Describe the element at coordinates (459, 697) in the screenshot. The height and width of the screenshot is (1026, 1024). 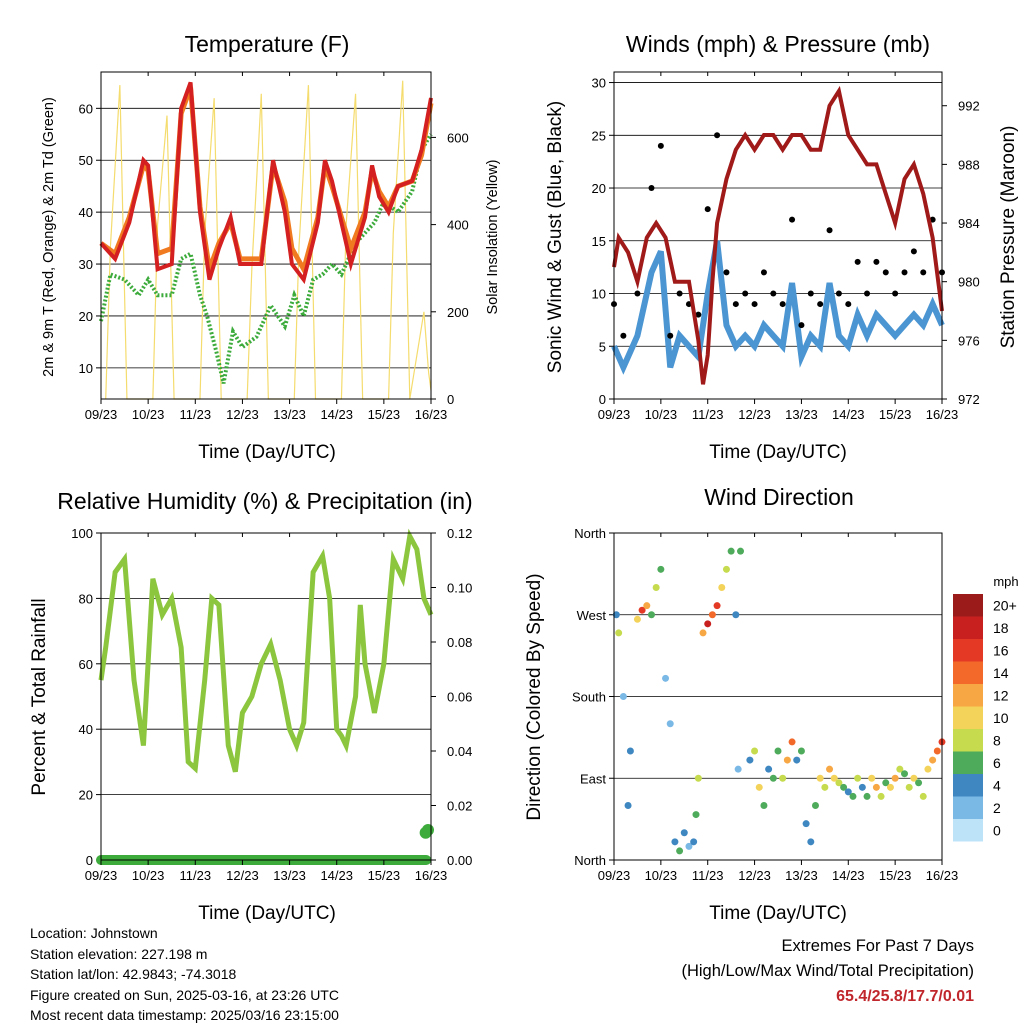
I see `y2-tick-label: 0.06` at that location.